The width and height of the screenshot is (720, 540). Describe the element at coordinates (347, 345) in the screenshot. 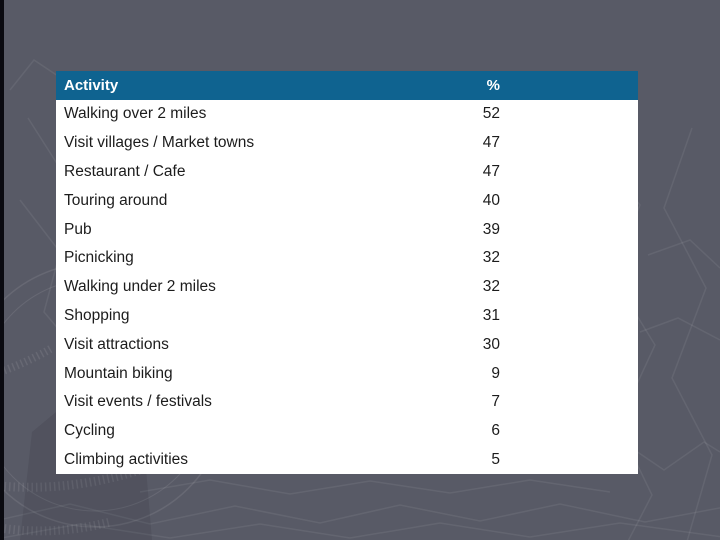

I see `table-row: Visit attractions 30` at that location.